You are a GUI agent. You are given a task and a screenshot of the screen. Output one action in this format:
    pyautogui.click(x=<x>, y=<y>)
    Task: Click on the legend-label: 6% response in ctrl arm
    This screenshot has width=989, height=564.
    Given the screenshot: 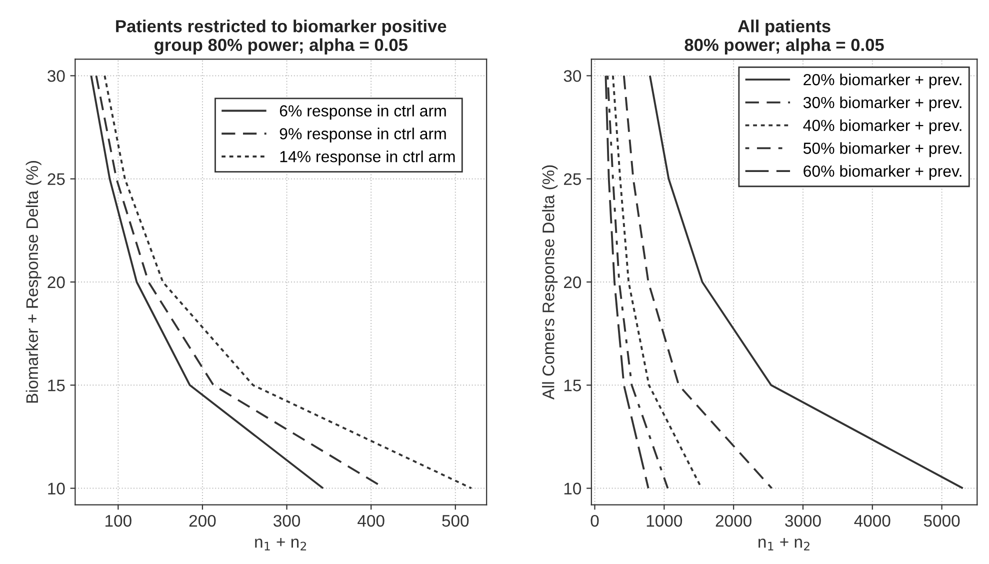 What is the action you would take?
    pyautogui.click(x=363, y=112)
    